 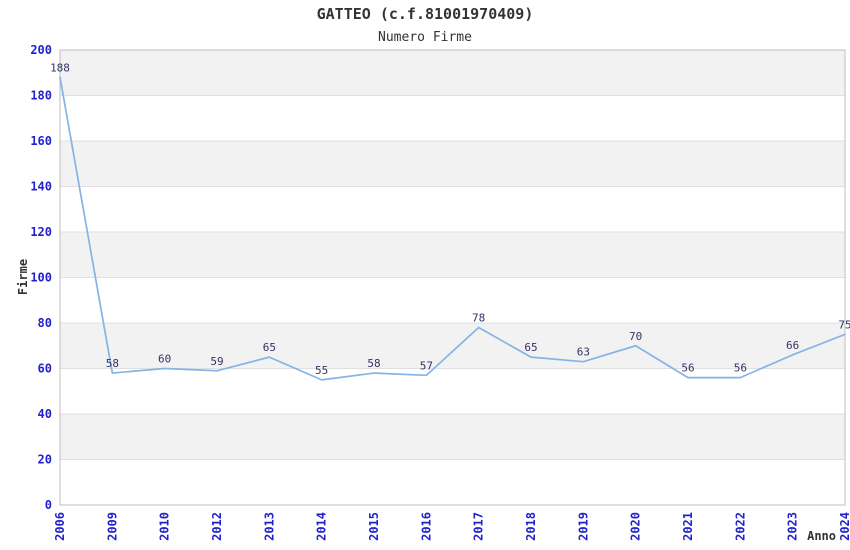 What do you see at coordinates (740, 526) in the screenshot?
I see `x-tick-label: 2022` at bounding box center [740, 526].